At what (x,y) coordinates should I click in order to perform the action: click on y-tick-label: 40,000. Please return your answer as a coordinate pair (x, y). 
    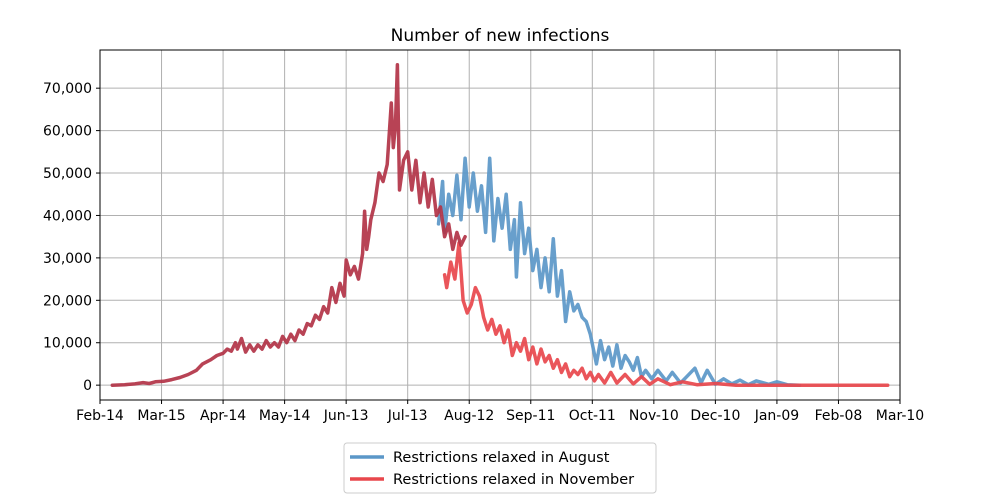
    Looking at the image, I should click on (67, 216).